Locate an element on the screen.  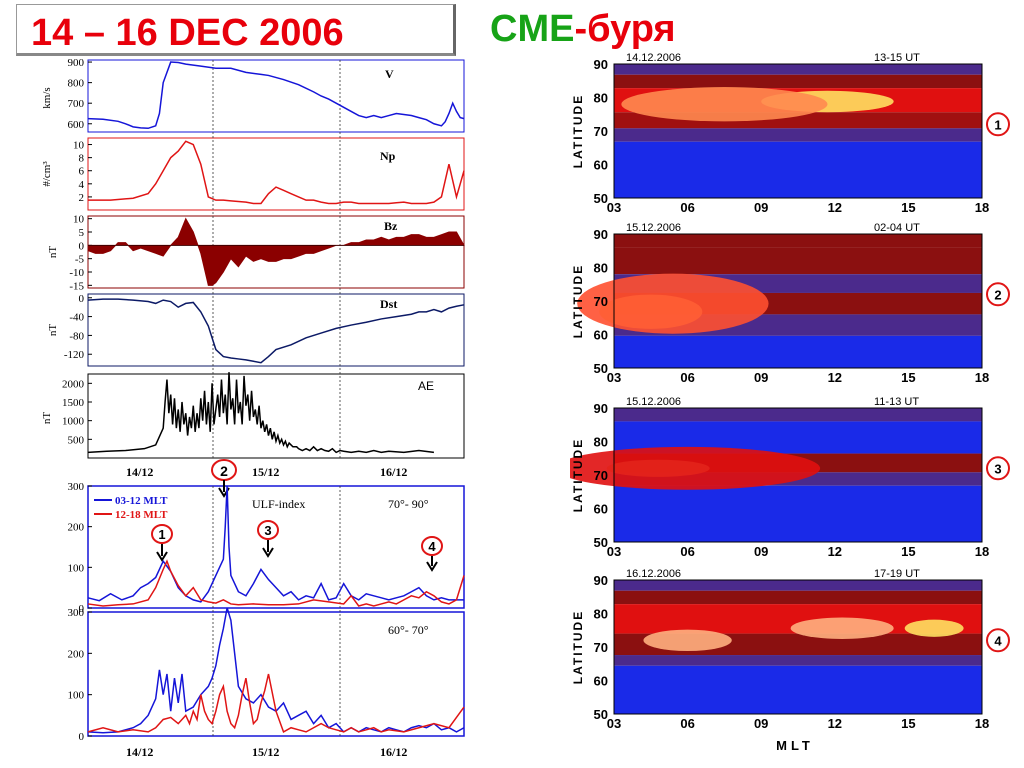
chart-v: 600 700 800 900 is located at coordinates (266, 94).